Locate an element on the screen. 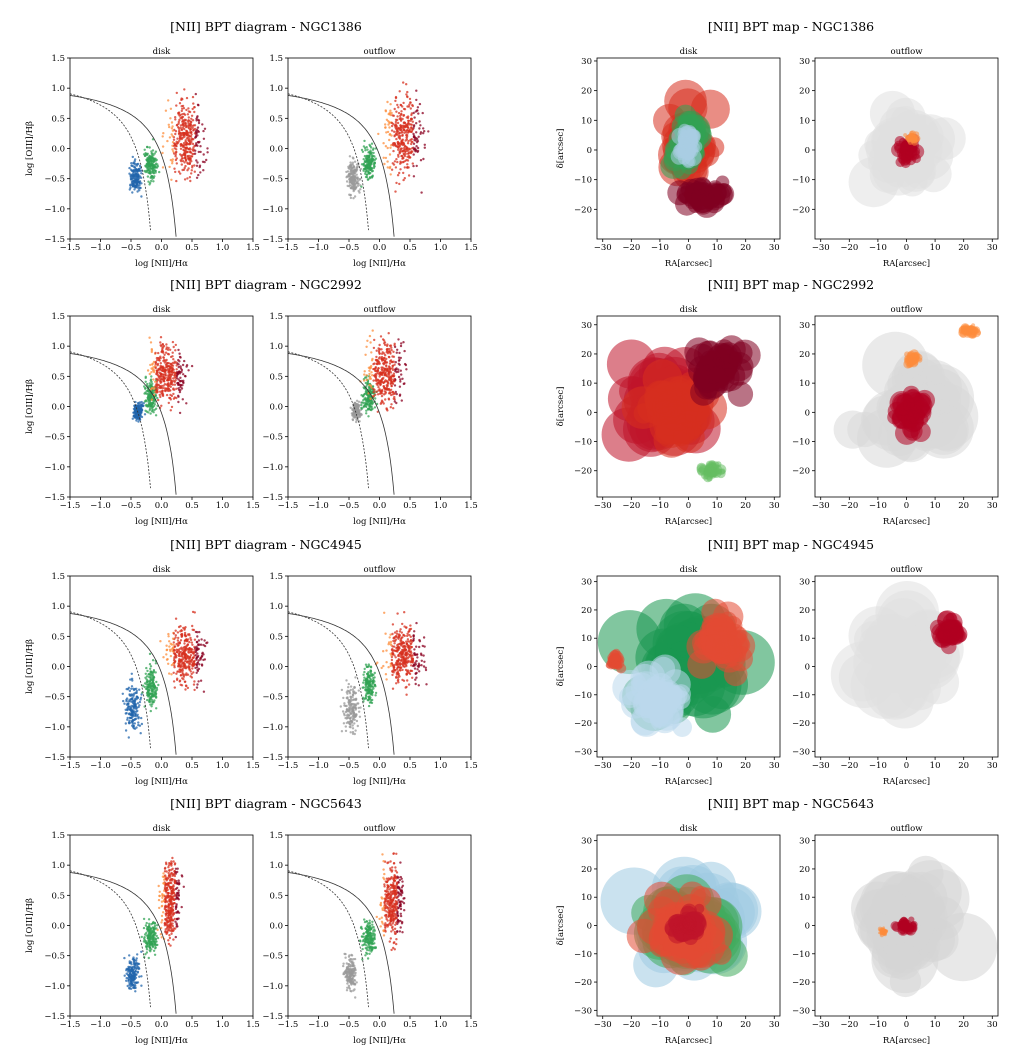 This screenshot has width=1023, height=1062. y-tick-label: 0.5 is located at coordinates (276, 119).